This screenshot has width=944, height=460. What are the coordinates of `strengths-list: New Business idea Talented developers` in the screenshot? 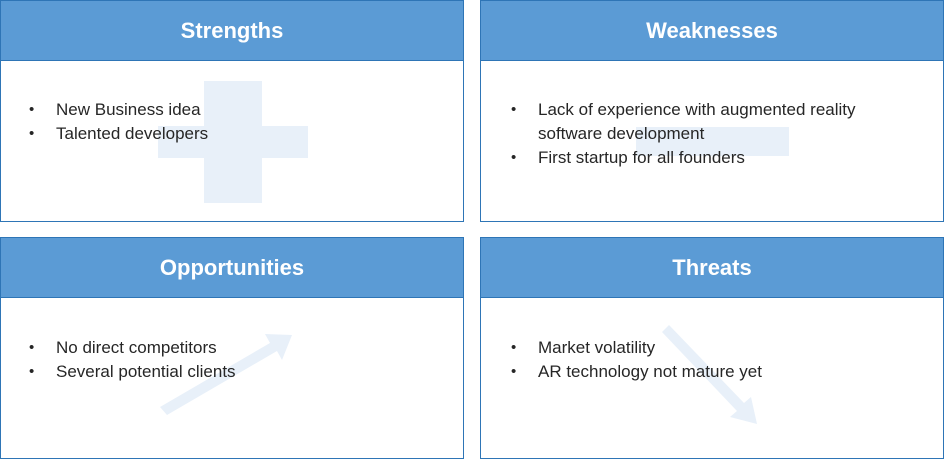 It's located at (118, 122).